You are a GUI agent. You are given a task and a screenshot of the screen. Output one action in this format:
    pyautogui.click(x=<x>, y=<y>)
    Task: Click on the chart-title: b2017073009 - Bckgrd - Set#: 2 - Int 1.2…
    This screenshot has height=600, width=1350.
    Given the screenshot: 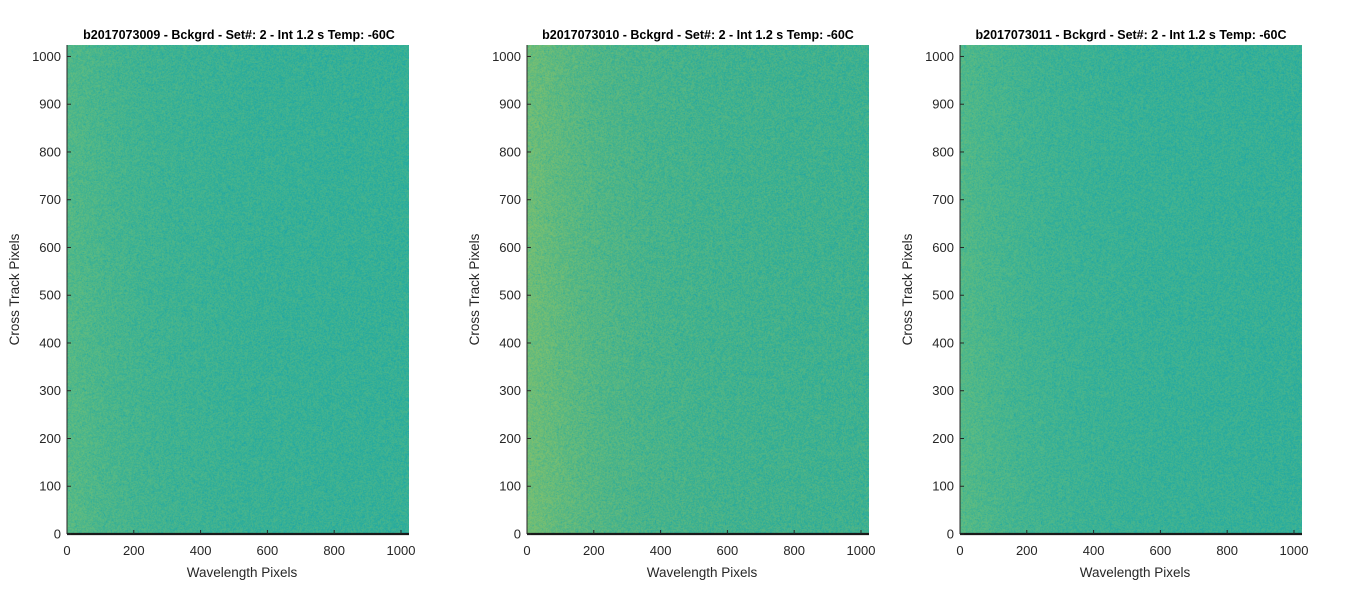 What is the action you would take?
    pyautogui.click(x=239, y=35)
    